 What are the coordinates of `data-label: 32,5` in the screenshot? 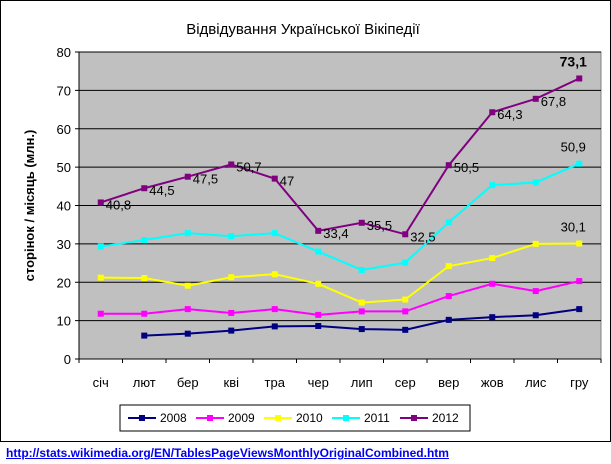 It's located at (422, 236).